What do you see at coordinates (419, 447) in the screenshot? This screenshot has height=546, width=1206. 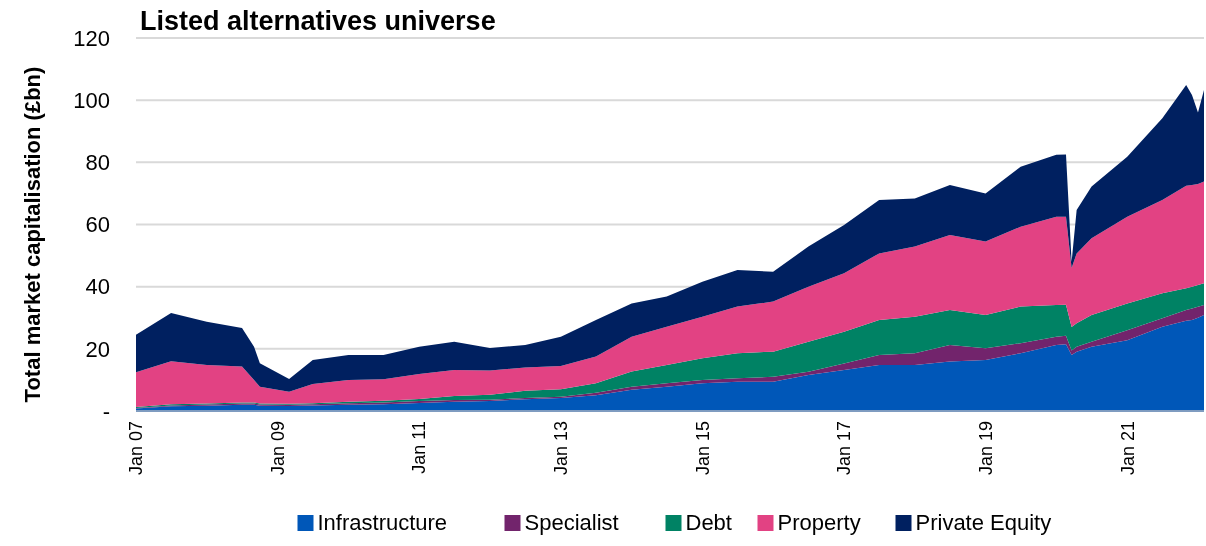 I see `x-tick-label: Jan 11` at bounding box center [419, 447].